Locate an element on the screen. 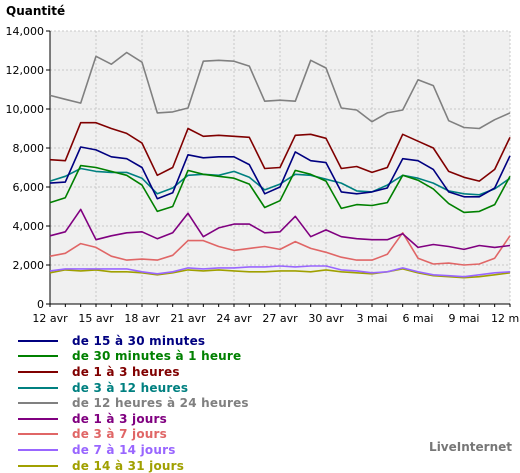 Image resolution: width=520 pixels, height=473 pixels. legend-item: de 30 minutes à 1 heure is located at coordinates (133, 357).